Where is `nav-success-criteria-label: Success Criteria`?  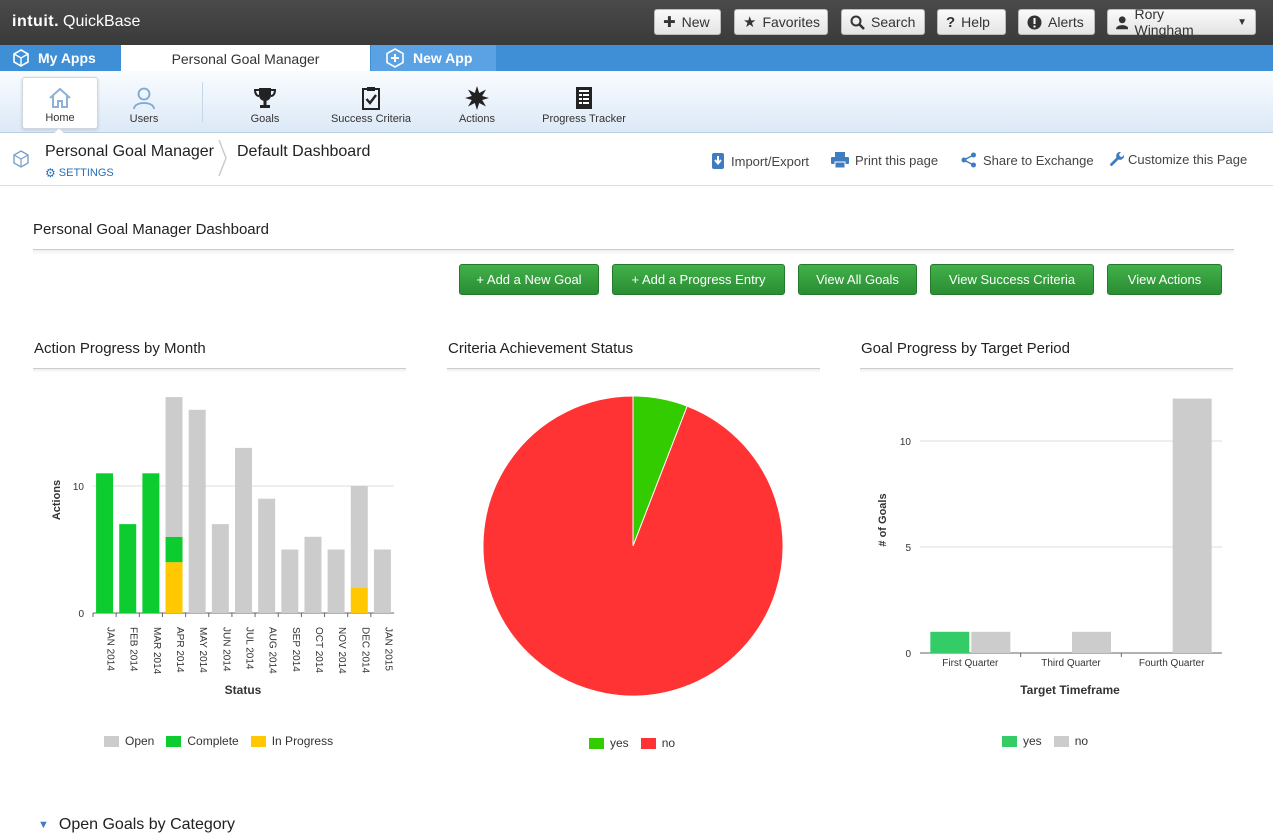 nav-success-criteria-label: Success Criteria is located at coordinates (371, 119).